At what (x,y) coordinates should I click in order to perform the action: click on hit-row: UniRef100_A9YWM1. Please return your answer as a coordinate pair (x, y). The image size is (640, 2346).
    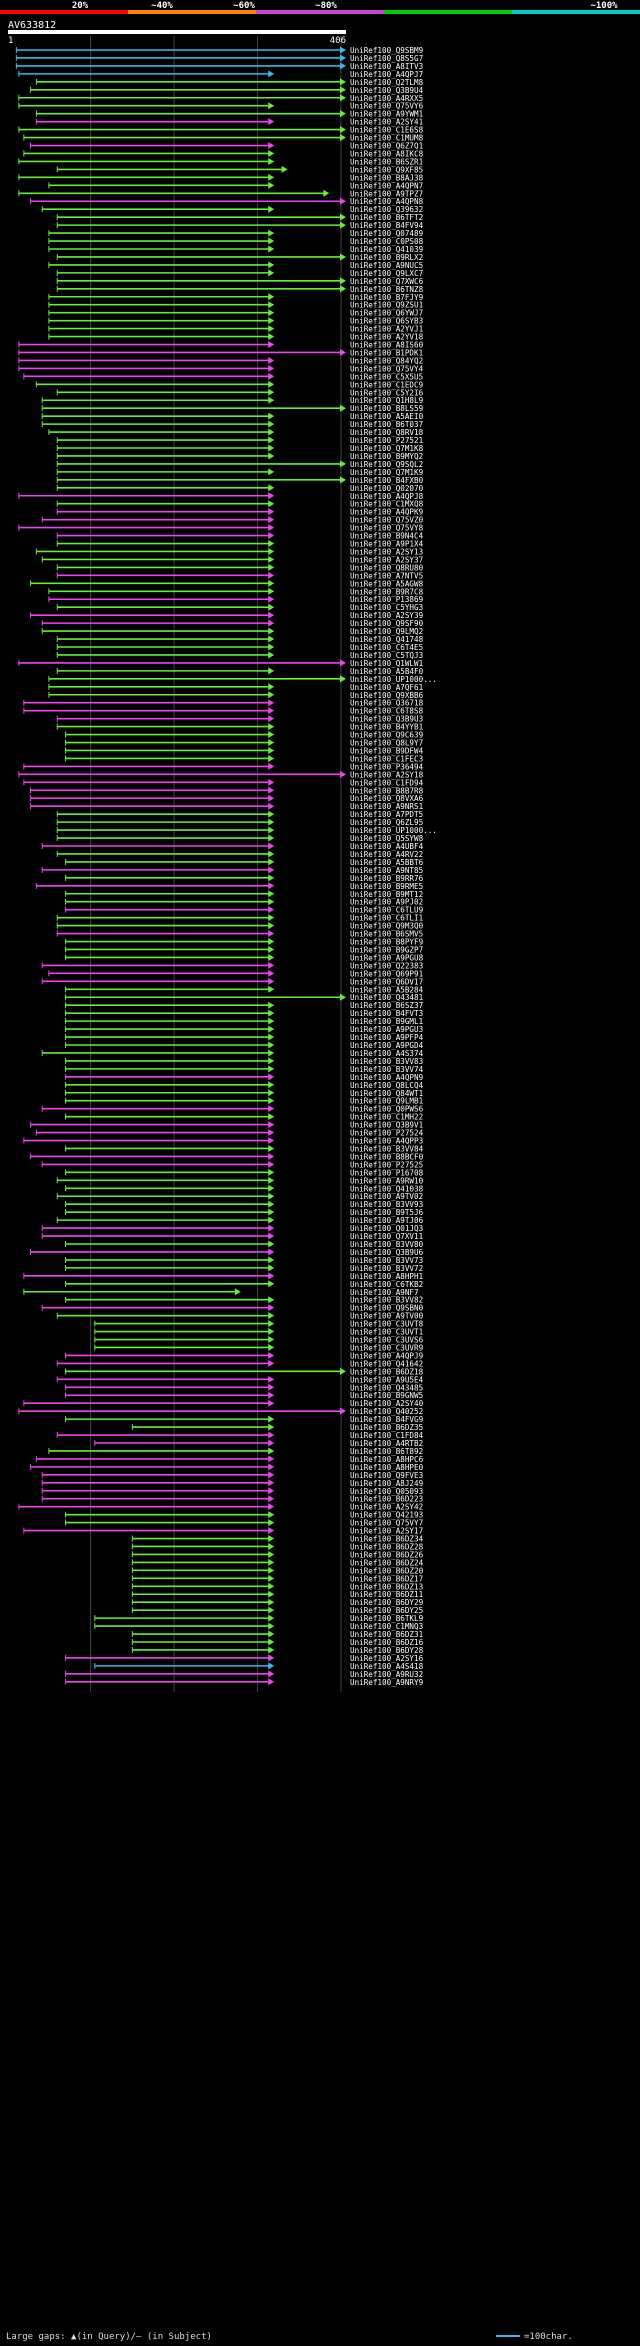
    Looking at the image, I should click on (229, 114).